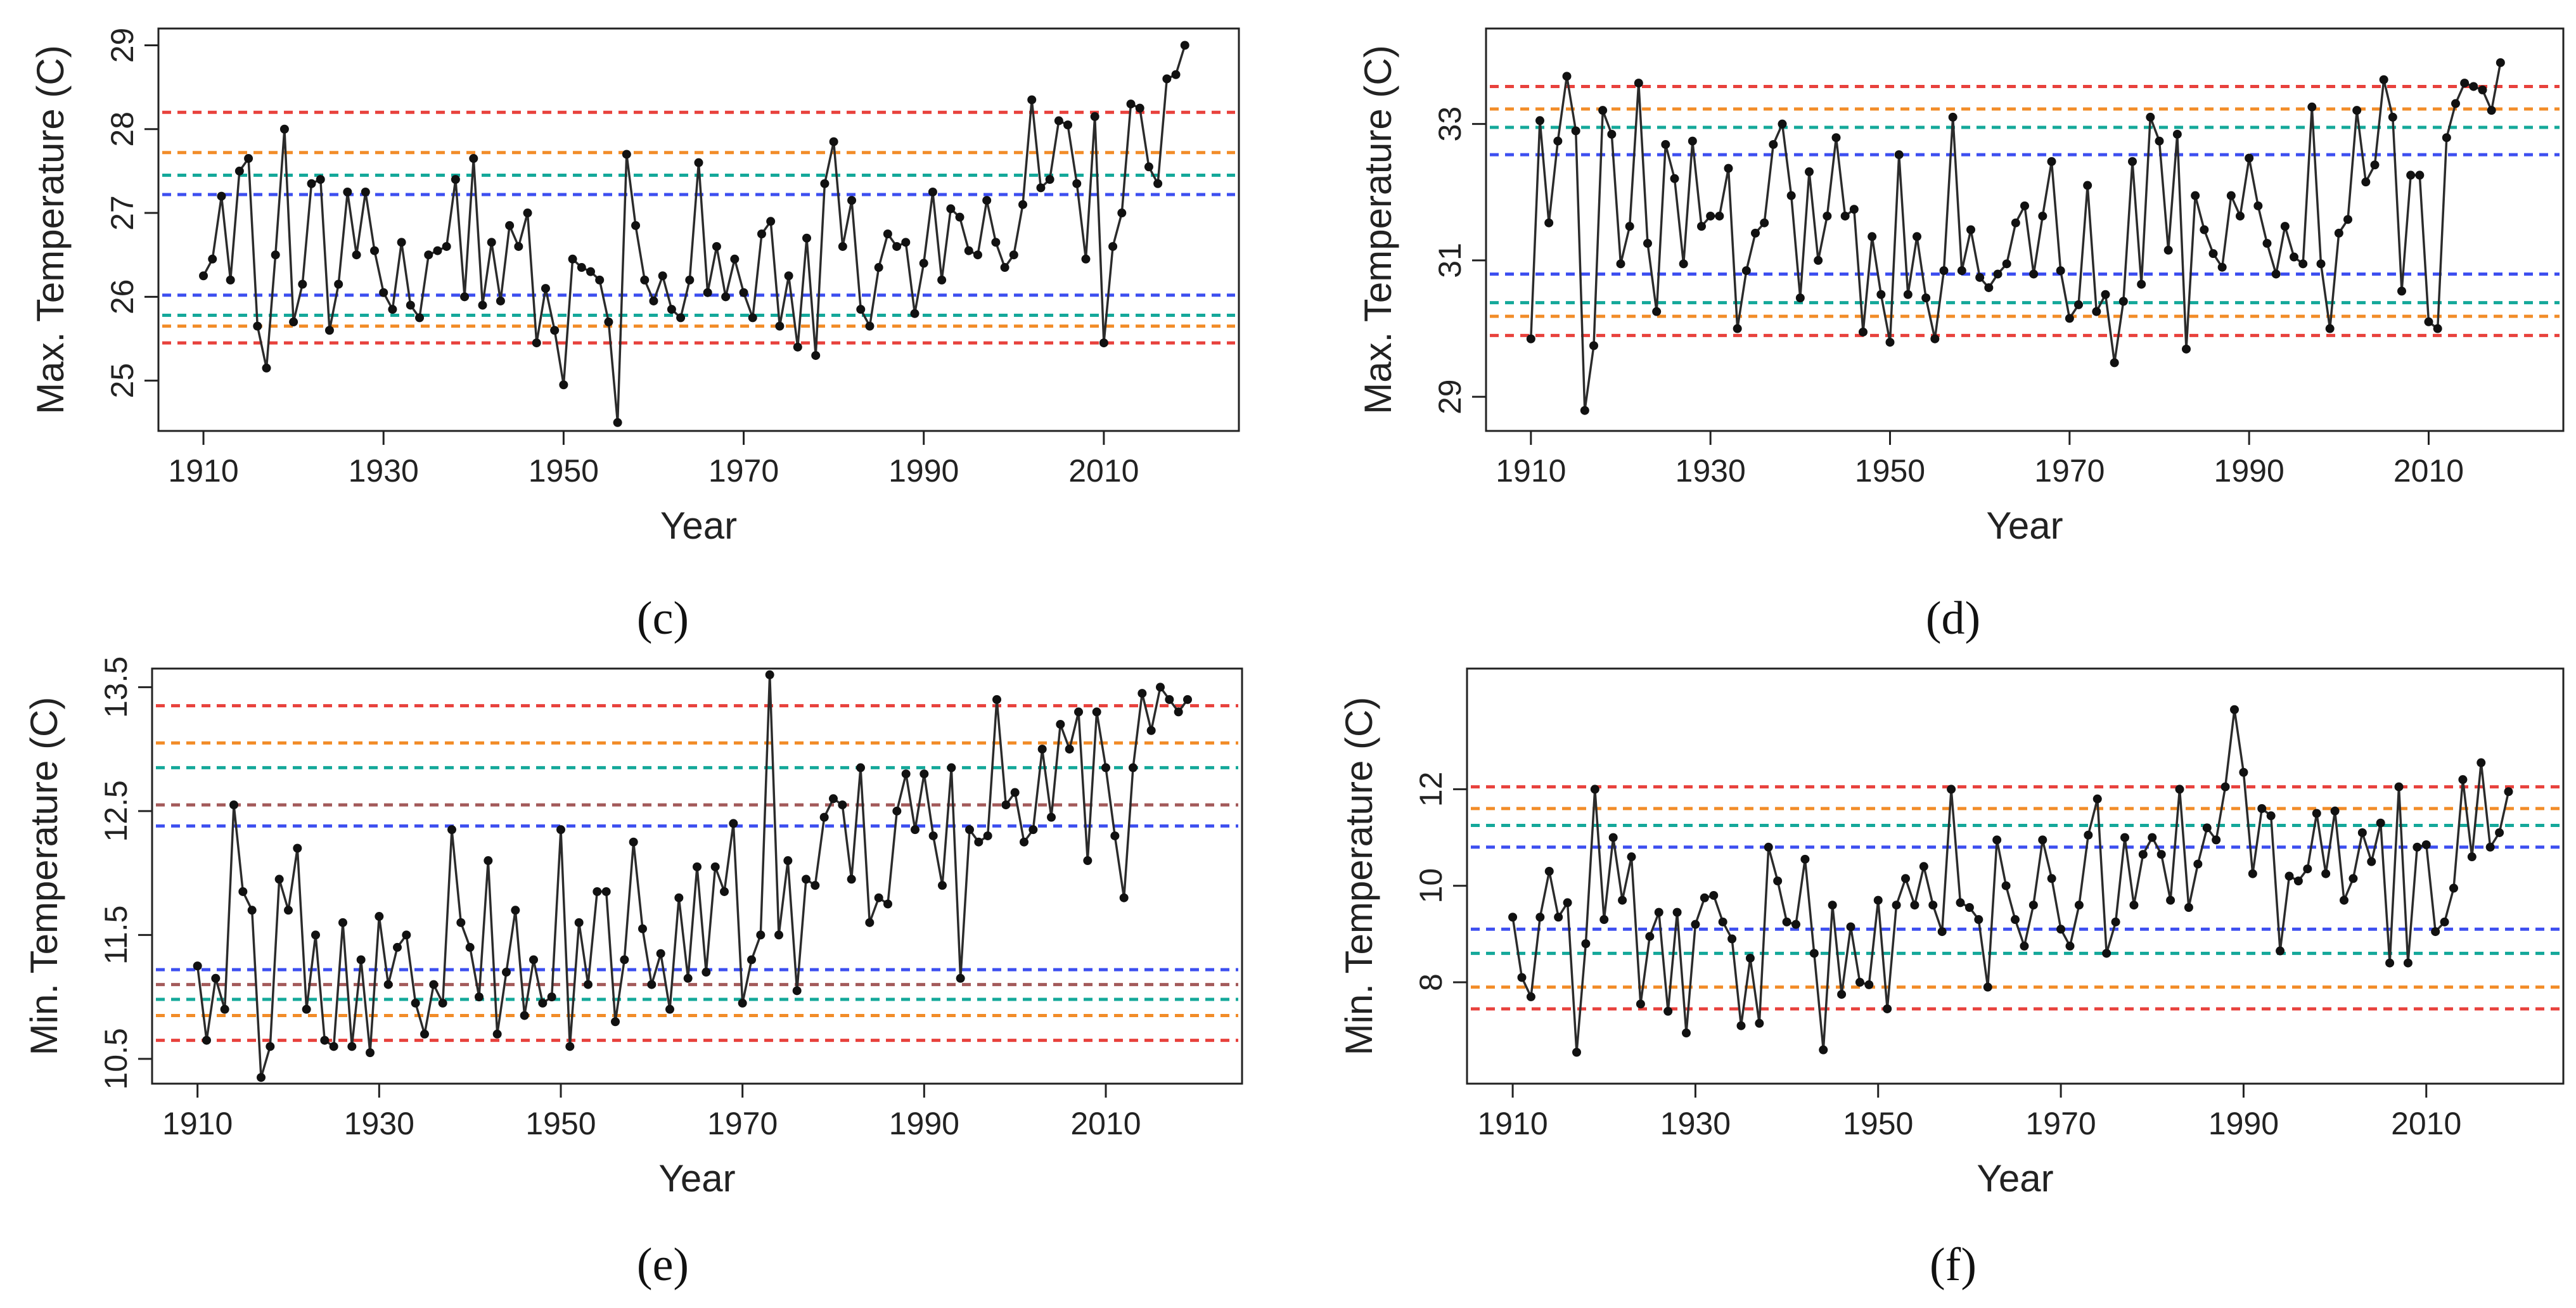  I want to click on data-point-e-1935, so click(424, 1034).